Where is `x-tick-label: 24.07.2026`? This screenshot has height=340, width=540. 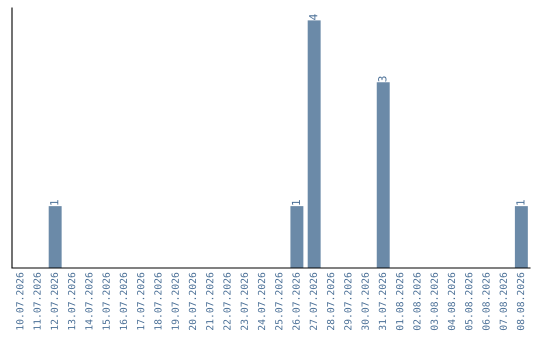
x-tick-label: 24.07.2026 is located at coordinates (262, 301).